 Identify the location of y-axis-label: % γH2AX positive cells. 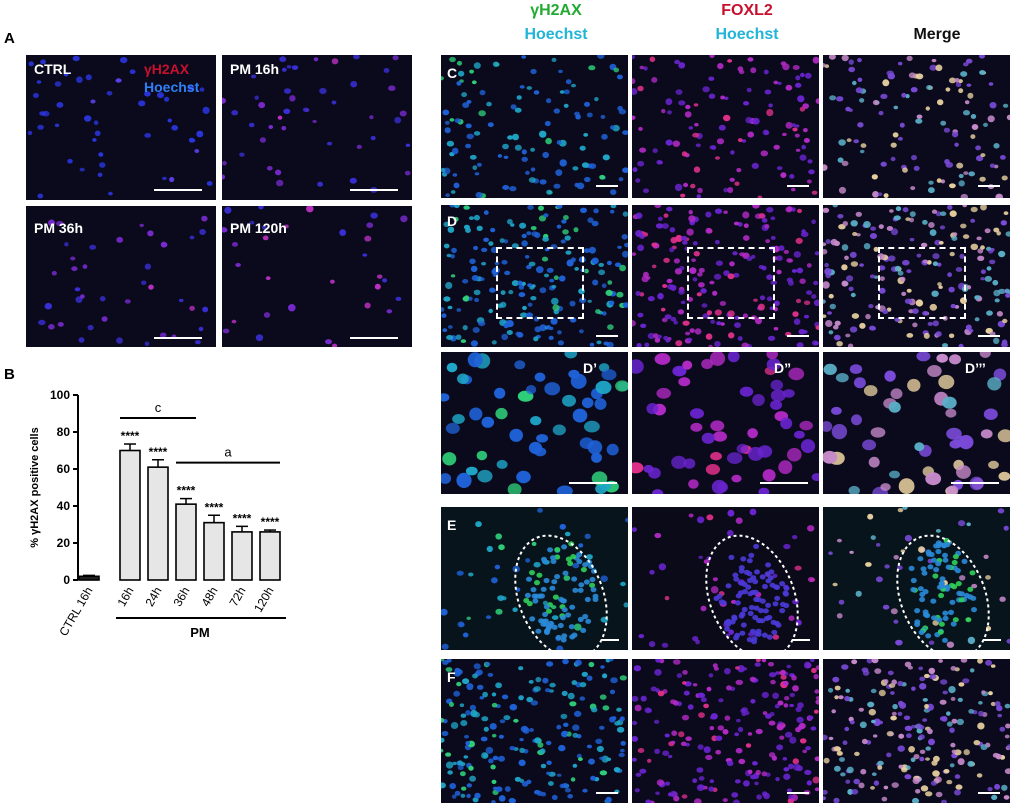
(35, 487).